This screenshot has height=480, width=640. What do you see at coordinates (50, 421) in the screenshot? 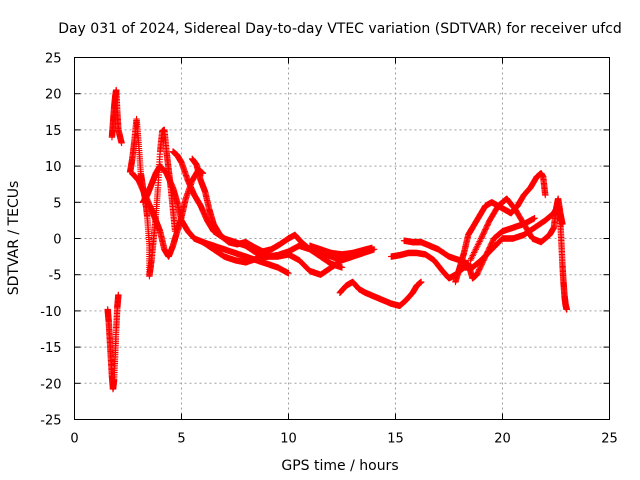
I see `y-tick-label: -25` at bounding box center [50, 421].